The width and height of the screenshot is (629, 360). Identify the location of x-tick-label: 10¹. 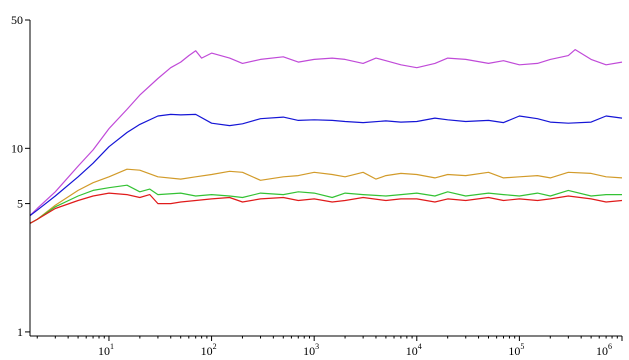
(106, 350).